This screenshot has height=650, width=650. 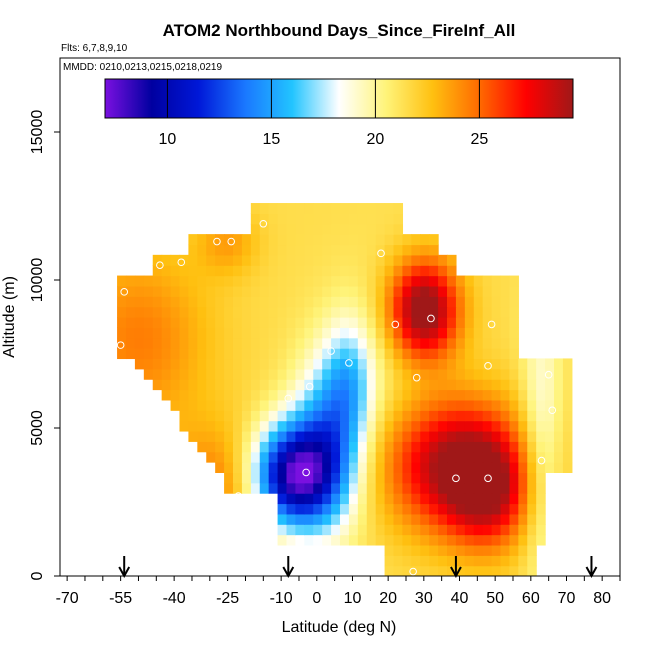 I want to click on y-tick-label: 5000, so click(x=37, y=428).